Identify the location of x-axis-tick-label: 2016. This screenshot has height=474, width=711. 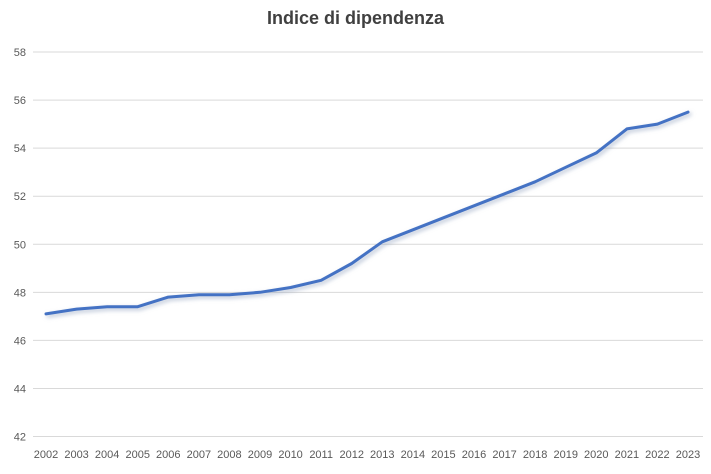
(474, 455).